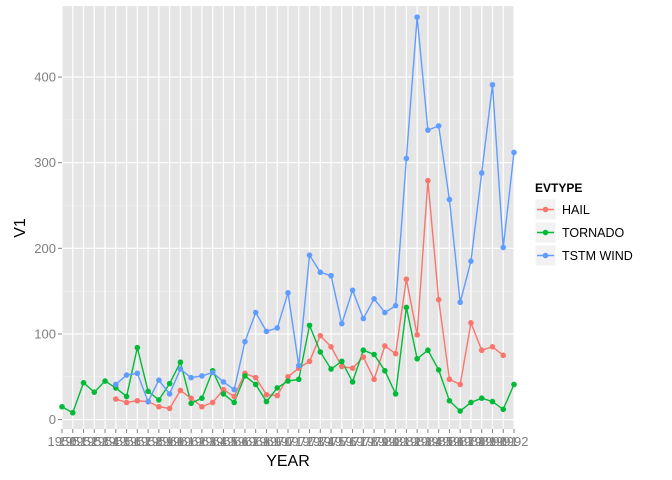 The height and width of the screenshot is (480, 672). What do you see at coordinates (266, 441) in the screenshot?
I see `x-tick-label: 1969` at bounding box center [266, 441].